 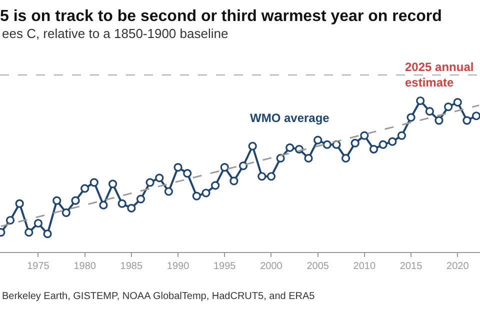 I want to click on x-tick-label: 2005, so click(x=318, y=266).